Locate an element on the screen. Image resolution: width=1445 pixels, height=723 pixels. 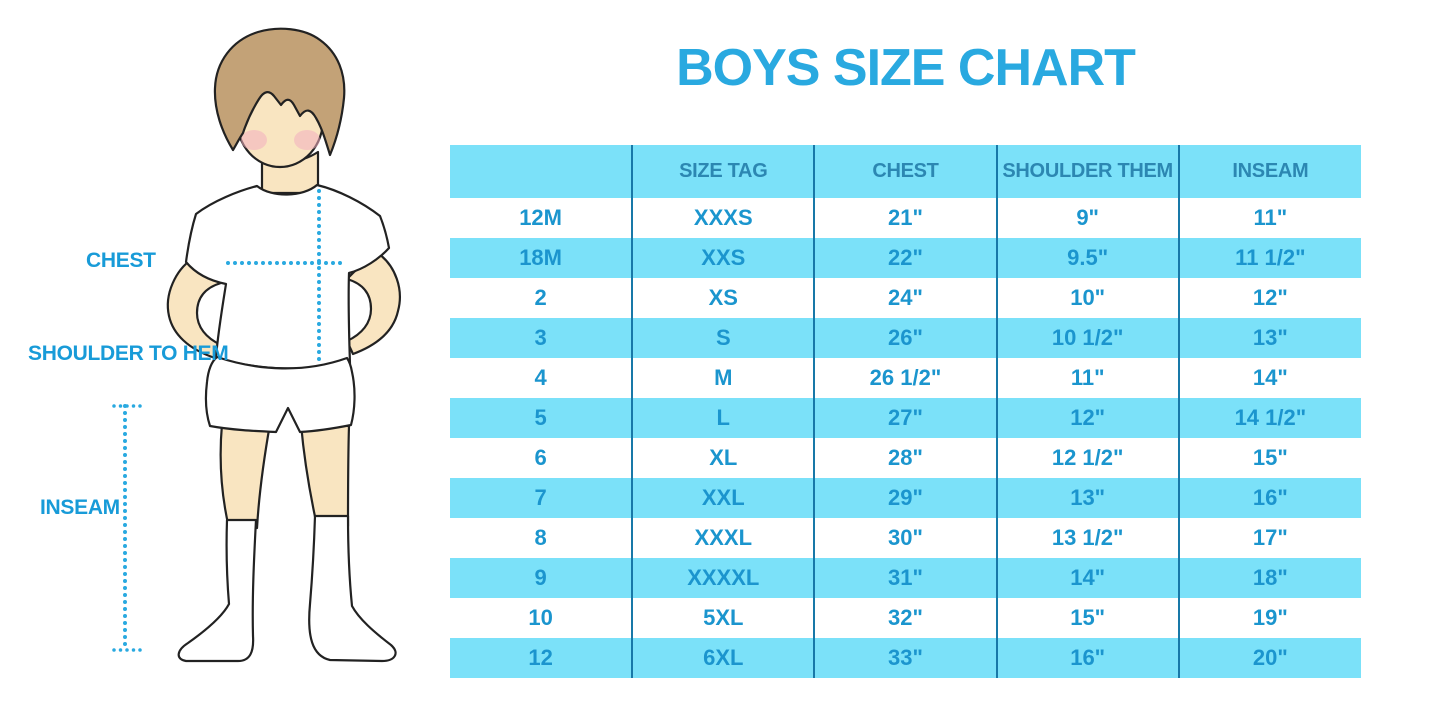
table-cell: 10 is located at coordinates (540, 617).